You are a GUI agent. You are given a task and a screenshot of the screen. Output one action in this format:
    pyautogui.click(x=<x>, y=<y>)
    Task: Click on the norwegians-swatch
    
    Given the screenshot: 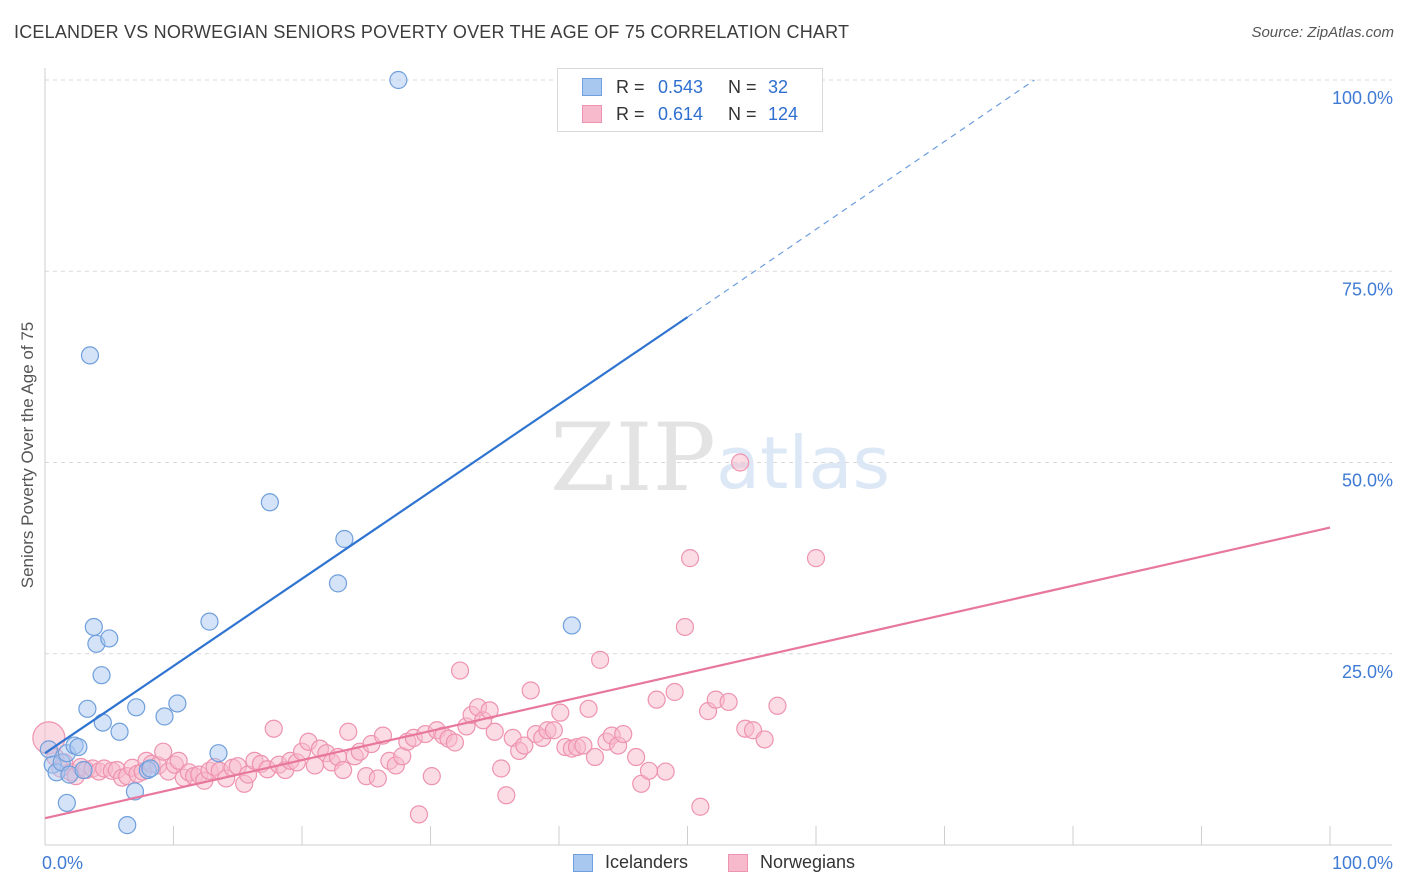 What is the action you would take?
    pyautogui.click(x=592, y=114)
    